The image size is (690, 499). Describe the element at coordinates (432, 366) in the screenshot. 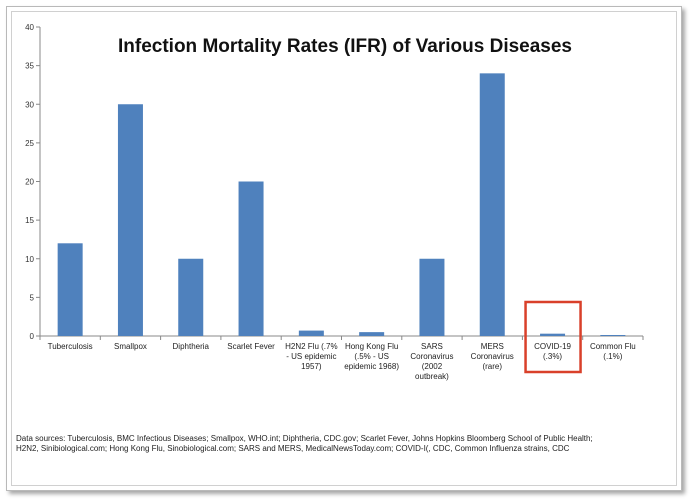

I see `x-tick-label-line: (2002` at that location.